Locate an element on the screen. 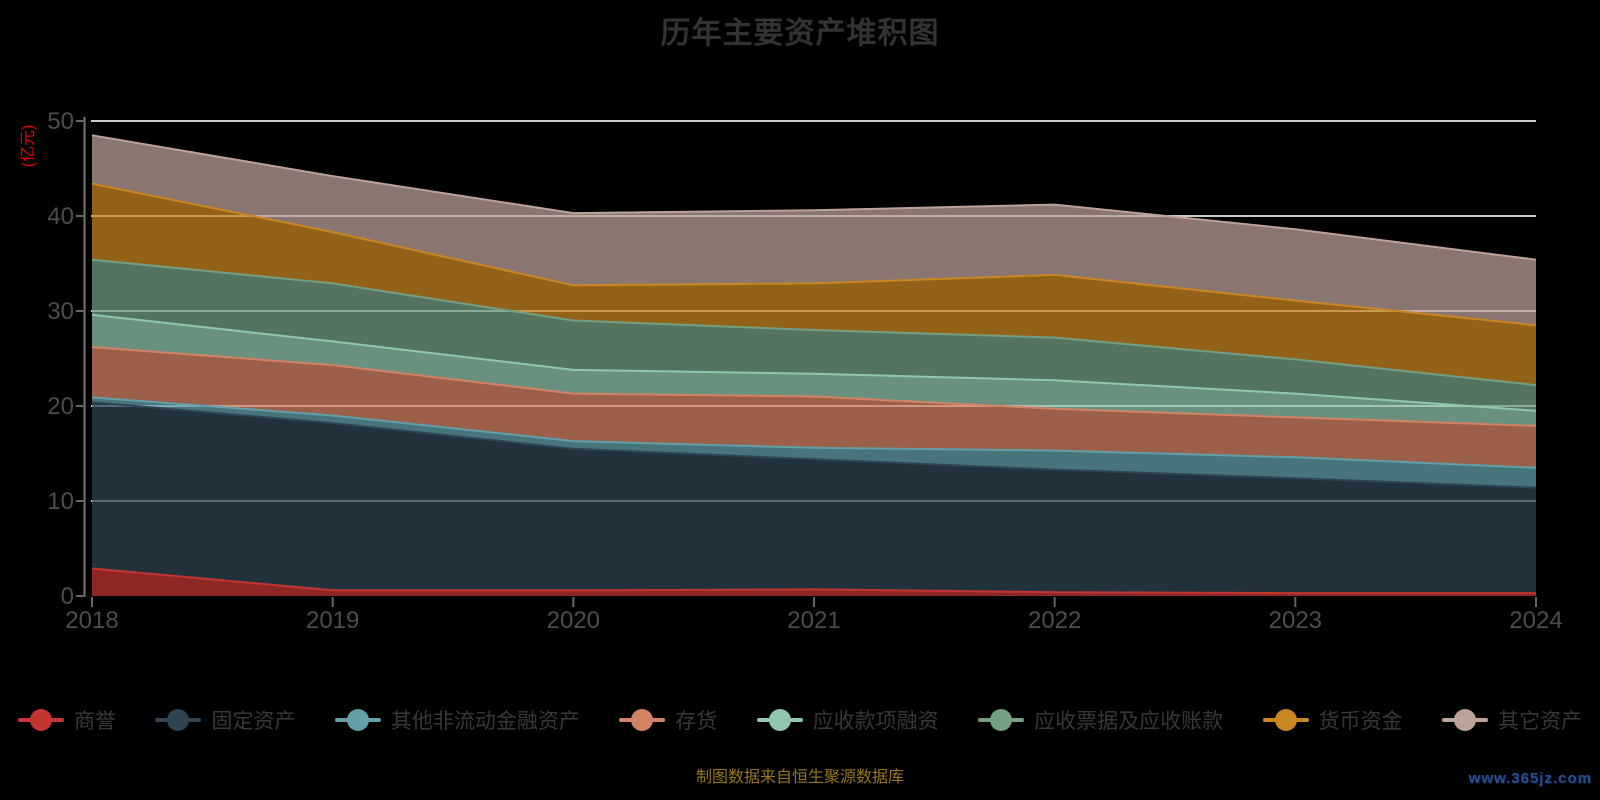  legend-label: 存货 is located at coordinates (696, 721).